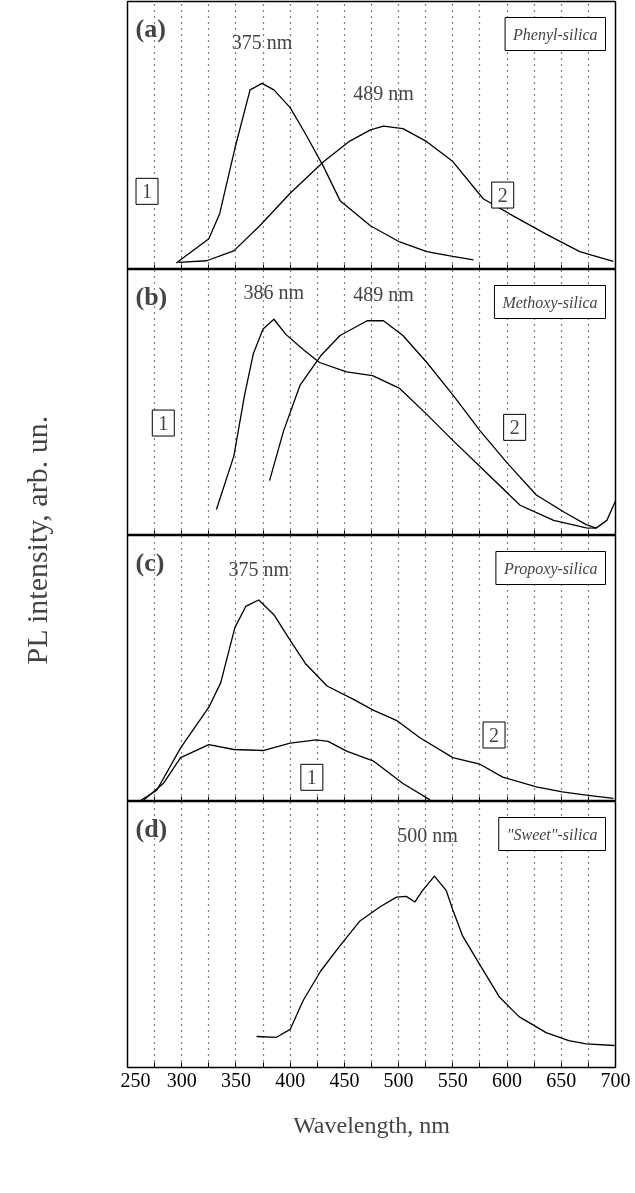  Describe the element at coordinates (274, 292) in the screenshot. I see `annotation: 386 nm` at that location.